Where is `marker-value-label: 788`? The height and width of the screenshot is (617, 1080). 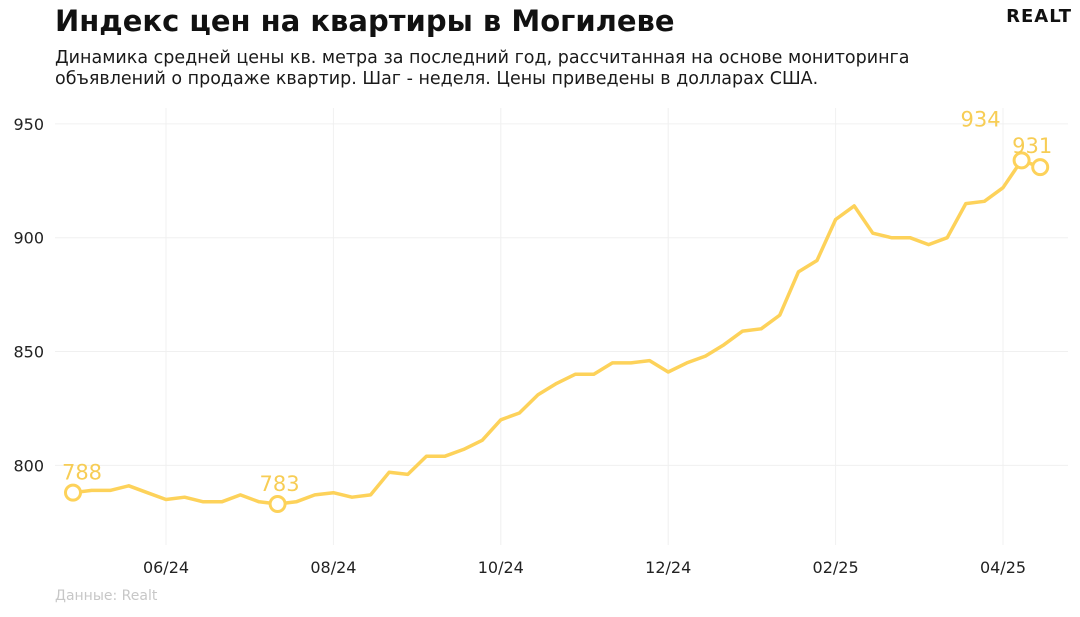
marker-value-label: 788 is located at coordinates (82, 473).